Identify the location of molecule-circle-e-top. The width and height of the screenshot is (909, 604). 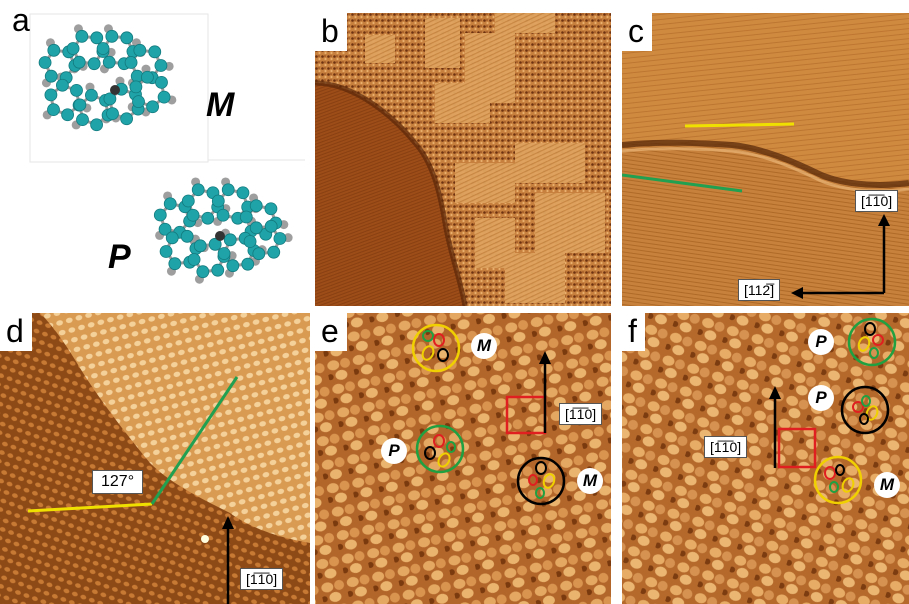
(436, 348).